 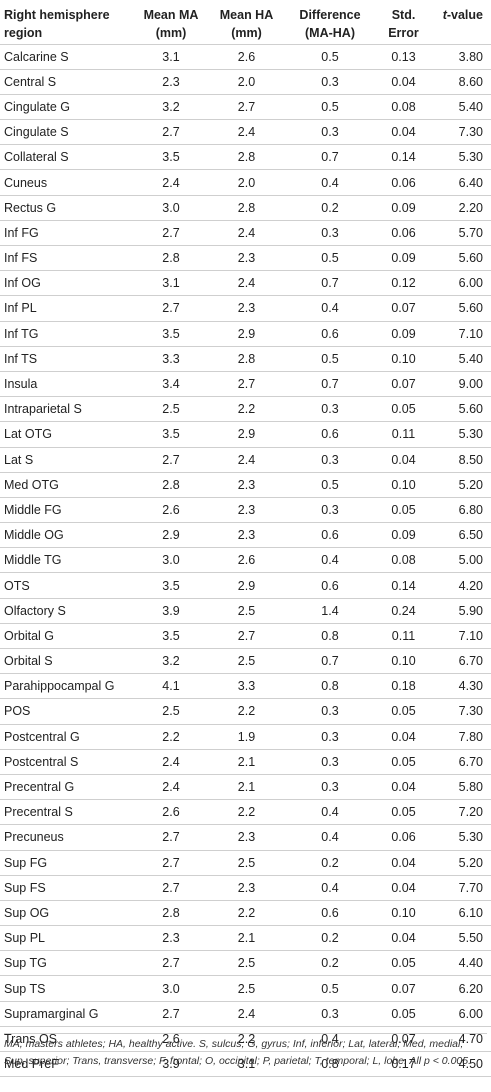 What do you see at coordinates (470, 661) in the screenshot?
I see `cell-t-value: 6.70` at bounding box center [470, 661].